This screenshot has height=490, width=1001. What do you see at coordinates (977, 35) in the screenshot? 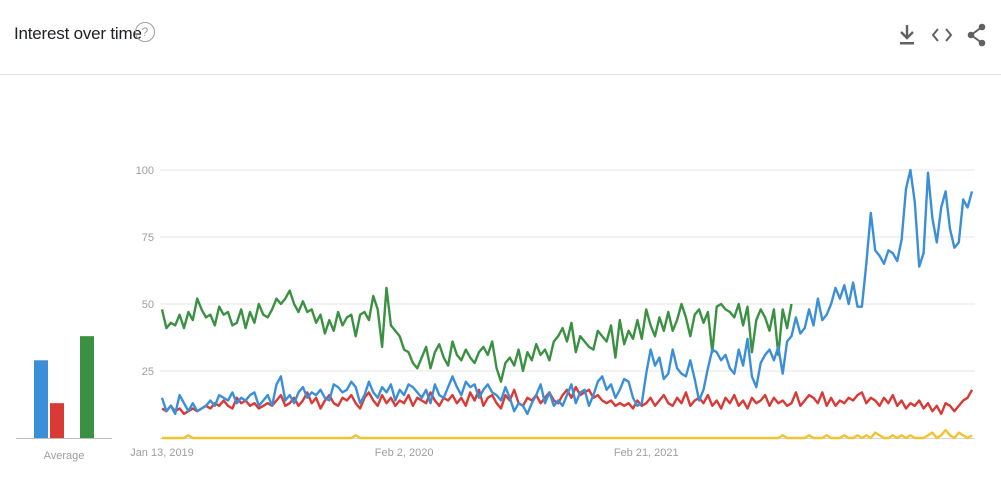
I see `share-icon` at bounding box center [977, 35].